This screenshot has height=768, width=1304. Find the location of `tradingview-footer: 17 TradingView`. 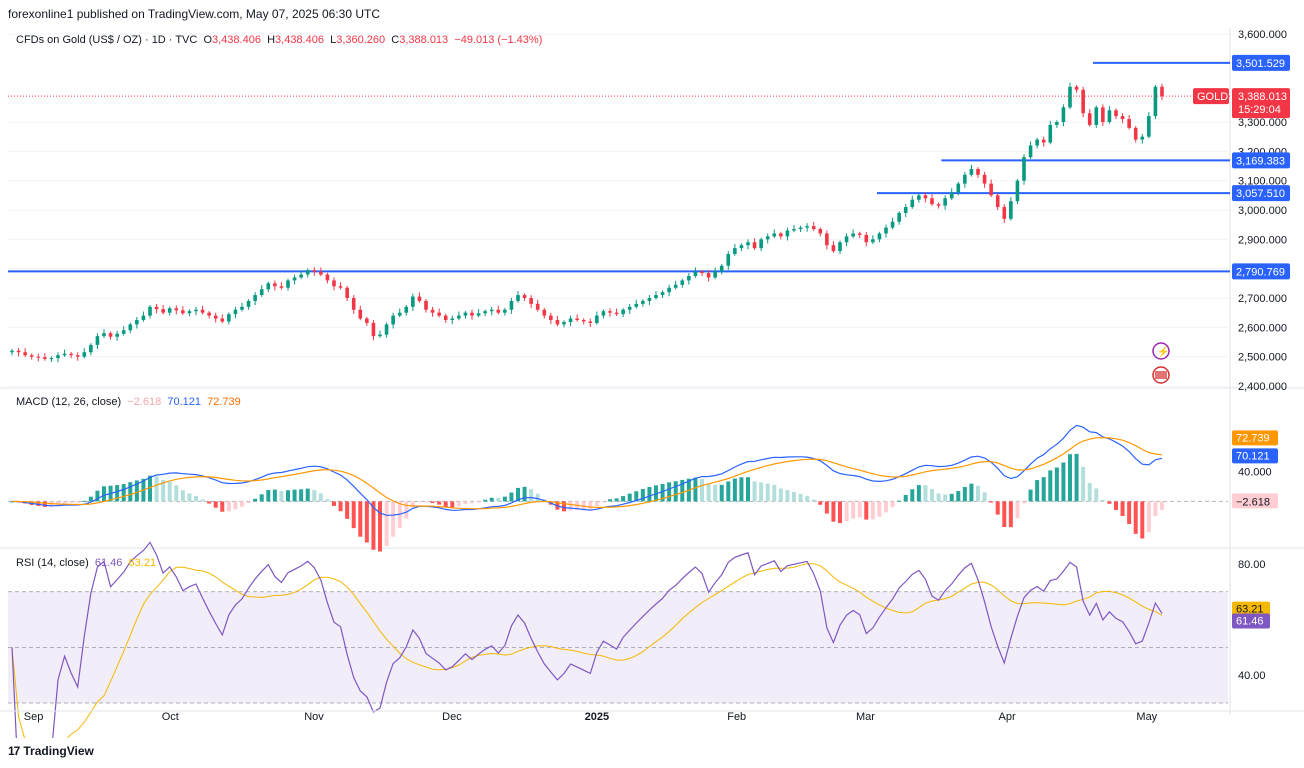

tradingview-footer: 17 TradingView is located at coordinates (51, 751).